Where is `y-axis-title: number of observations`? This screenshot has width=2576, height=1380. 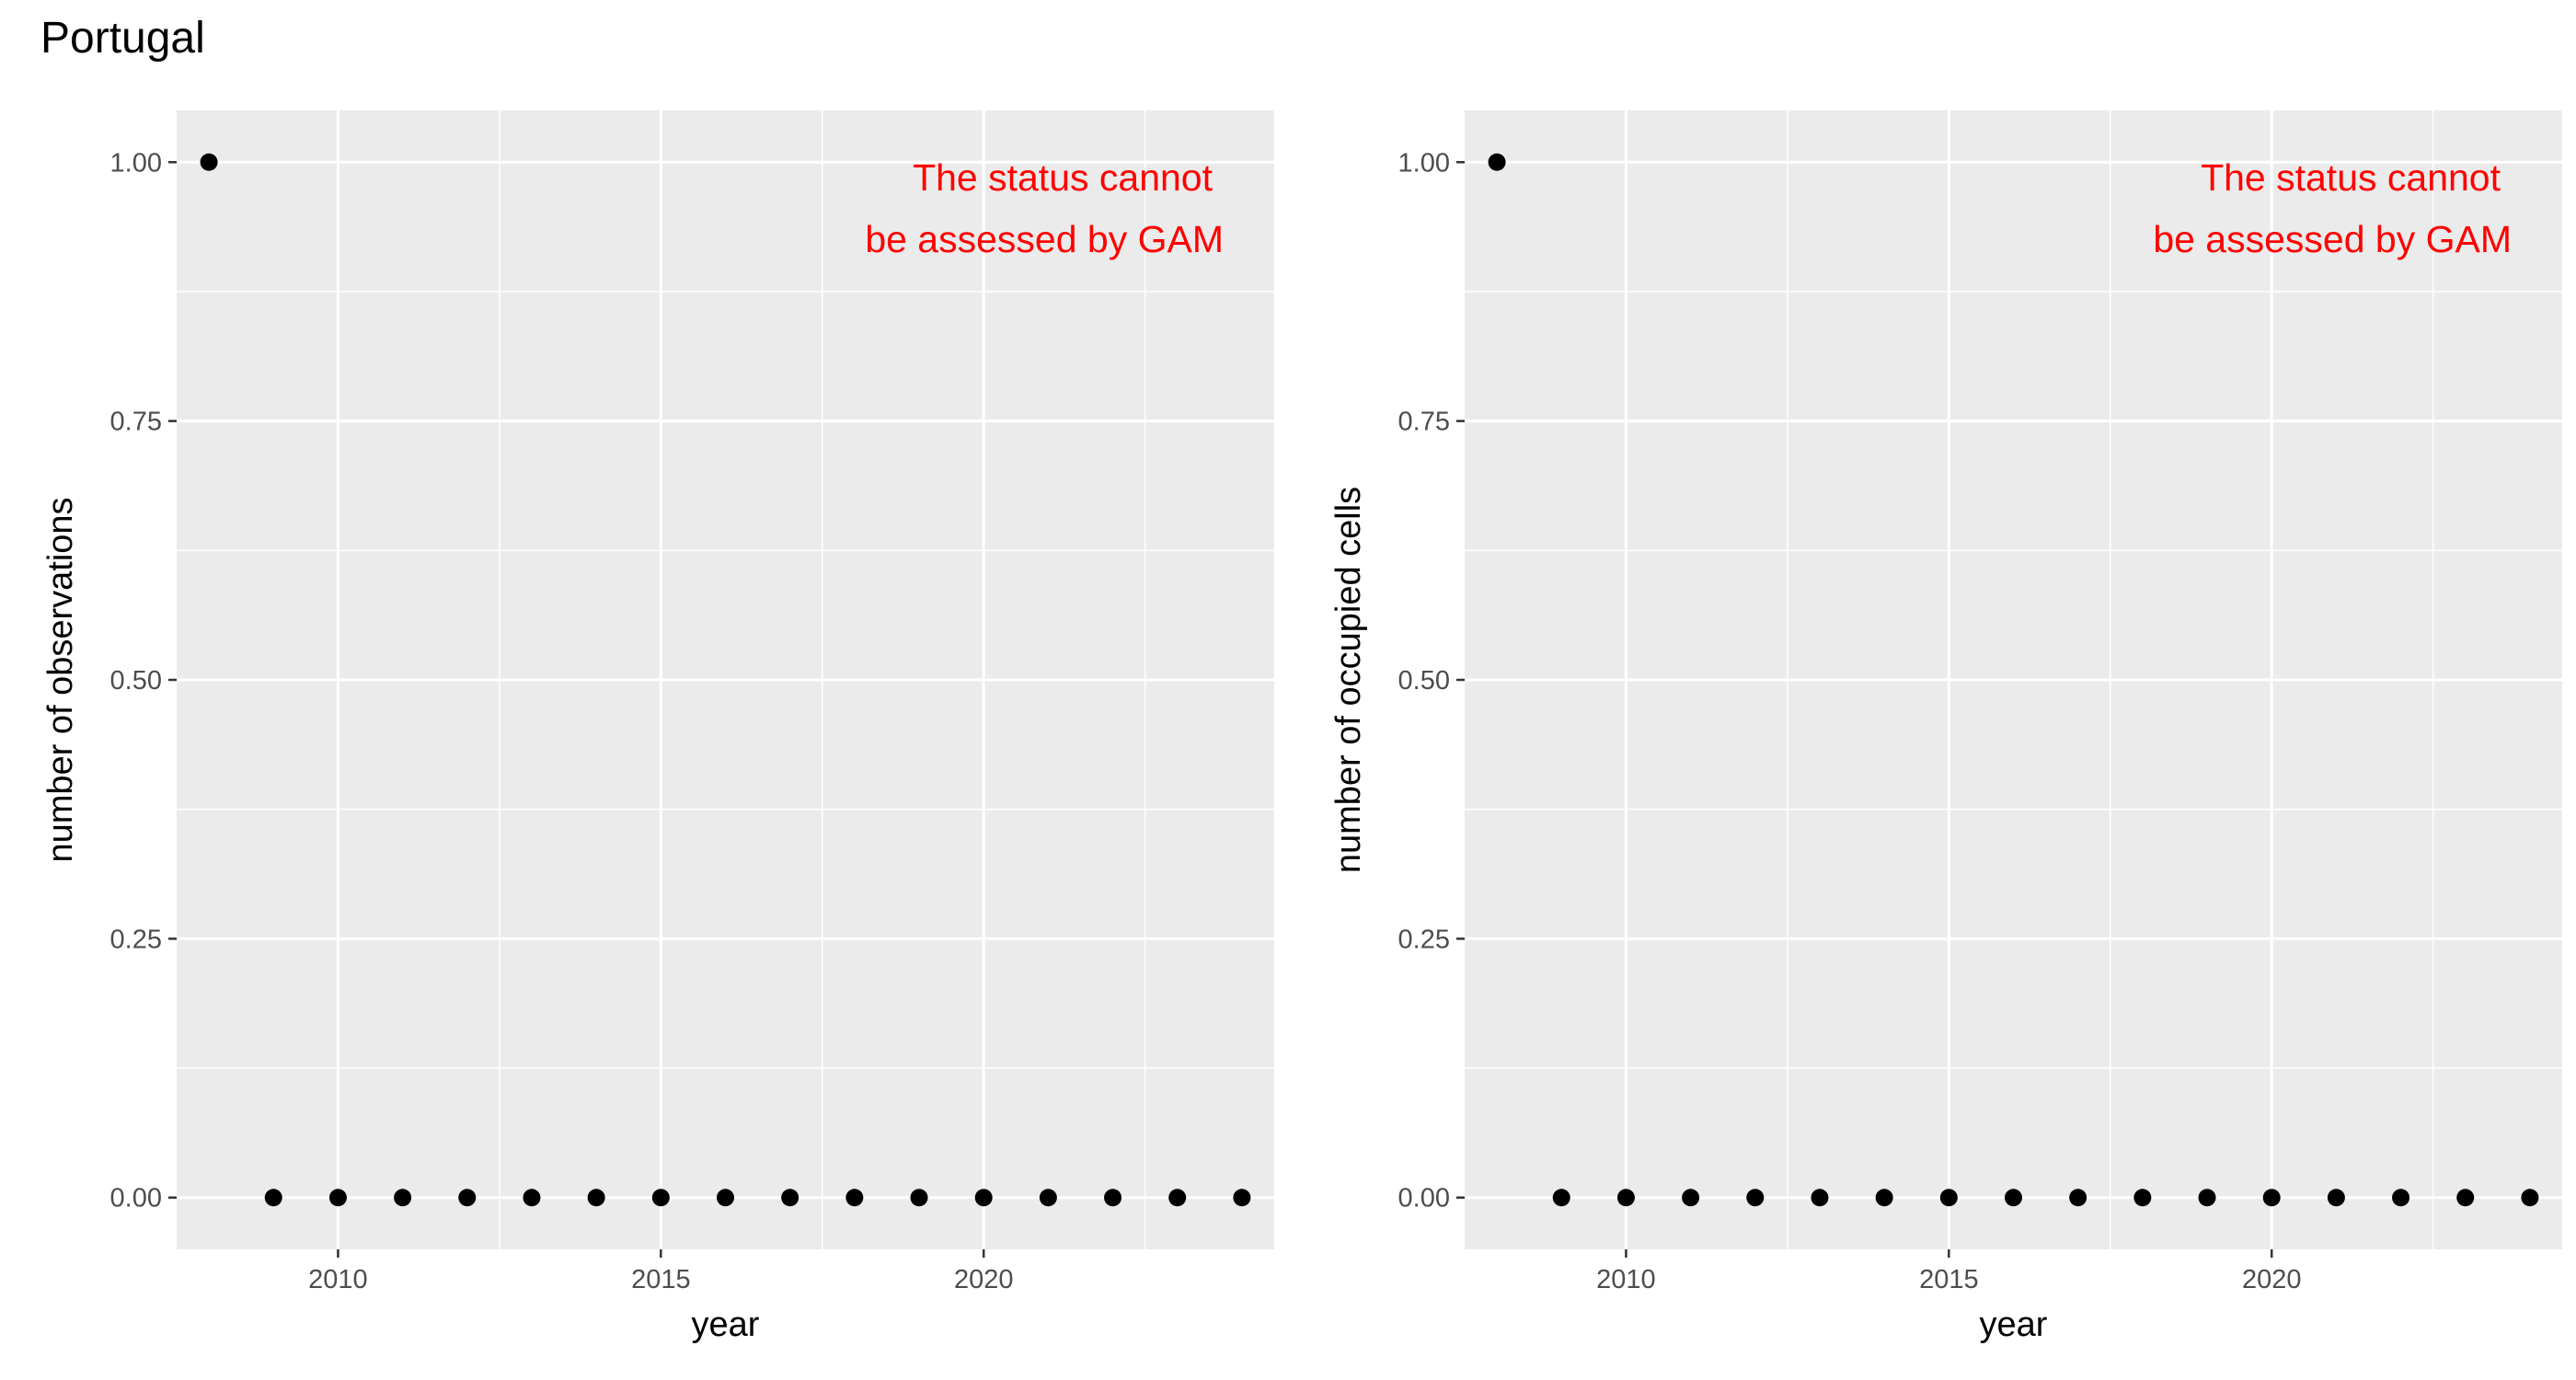
y-axis-title: number of observations is located at coordinates (60, 679).